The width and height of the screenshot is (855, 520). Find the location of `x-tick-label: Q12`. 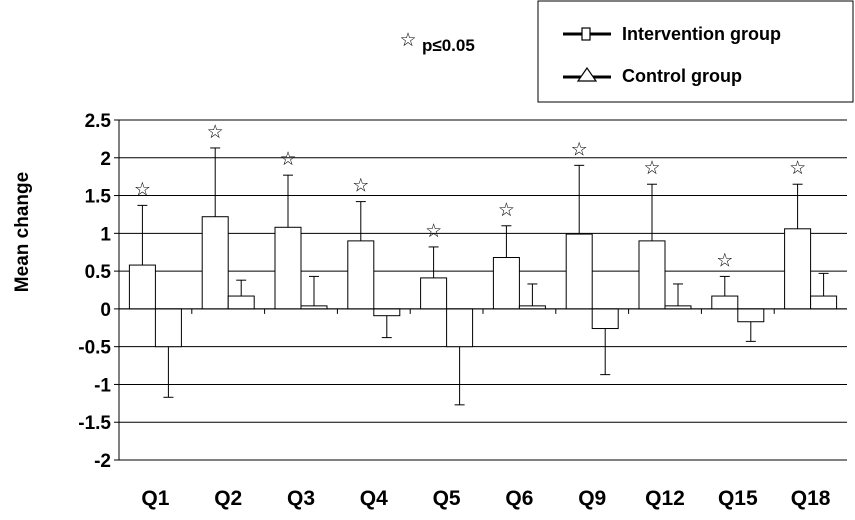

x-tick-label: Q12 is located at coordinates (665, 498).